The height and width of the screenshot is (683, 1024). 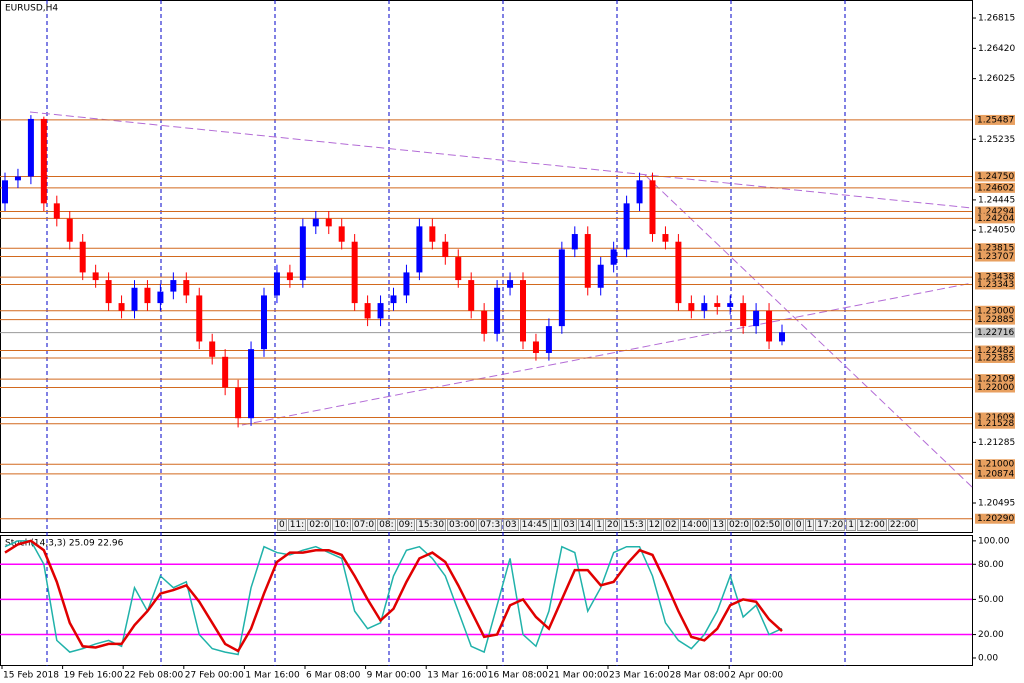 I want to click on level-label: 1.24750, so click(x=995, y=177).